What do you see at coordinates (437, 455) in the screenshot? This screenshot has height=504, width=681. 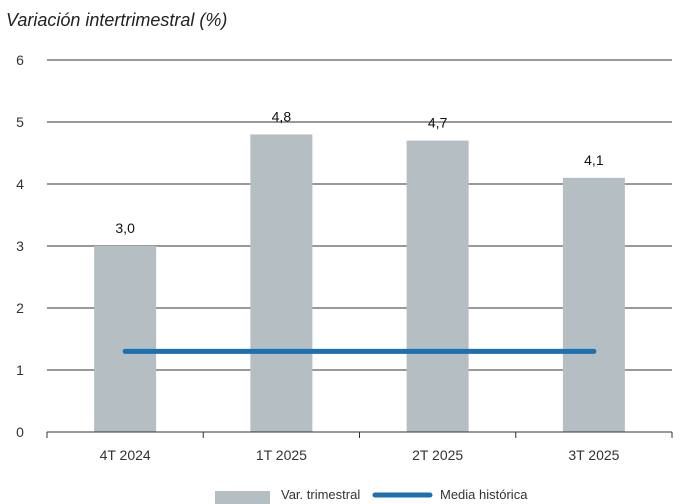 I see `x-tick-label-3: 2T 2025` at bounding box center [437, 455].